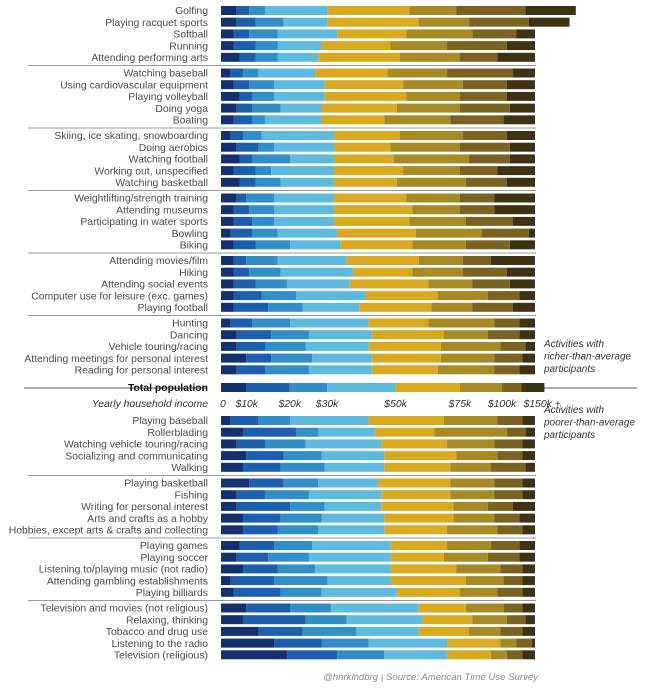 This screenshot has height=692, width=650. Describe the element at coordinates (190, 234) in the screenshot. I see `bar-label: Bowling` at that location.